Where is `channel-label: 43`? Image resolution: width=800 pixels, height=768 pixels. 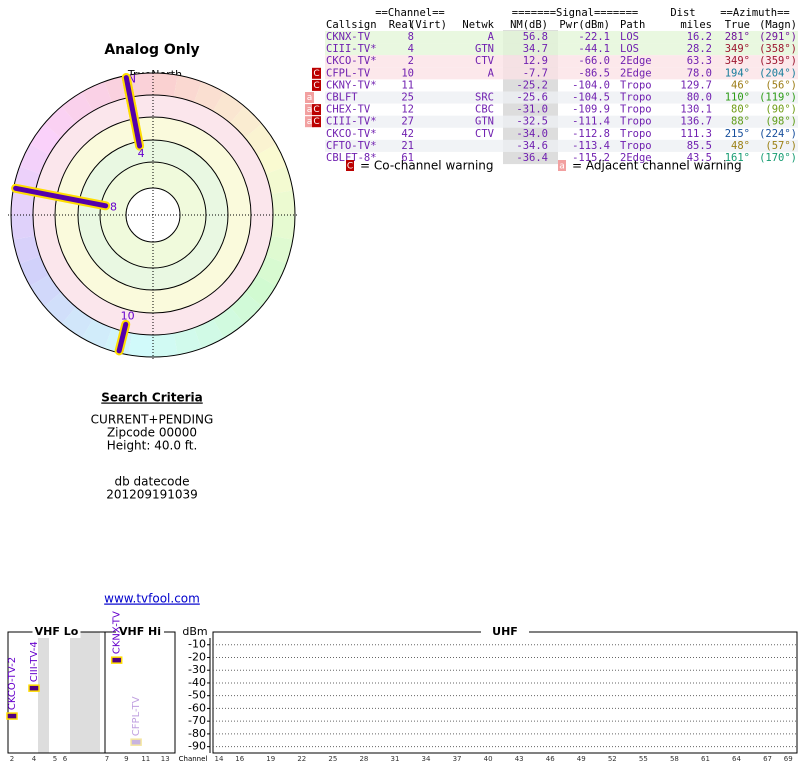 channel-label: 43 is located at coordinates (519, 759).